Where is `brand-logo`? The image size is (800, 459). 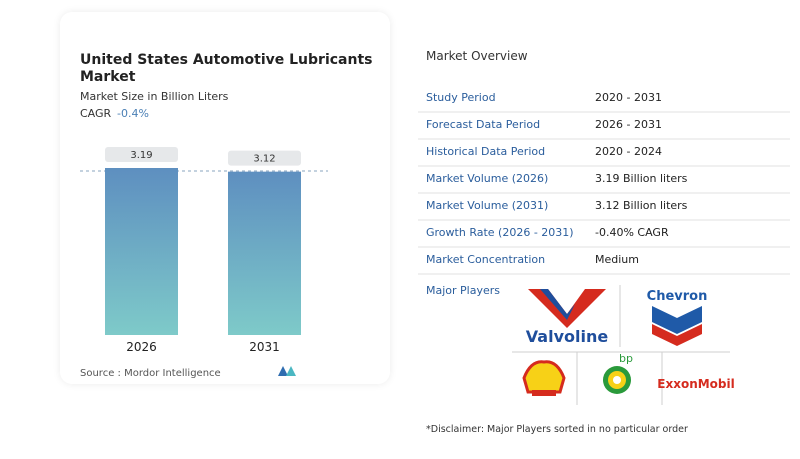 brand-logo is located at coordinates (287, 371).